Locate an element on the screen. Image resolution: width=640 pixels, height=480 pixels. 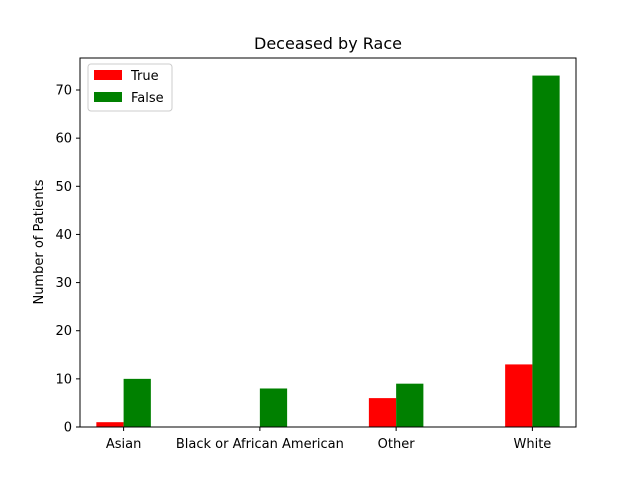
y-tick-label: 10 is located at coordinates (63, 379).